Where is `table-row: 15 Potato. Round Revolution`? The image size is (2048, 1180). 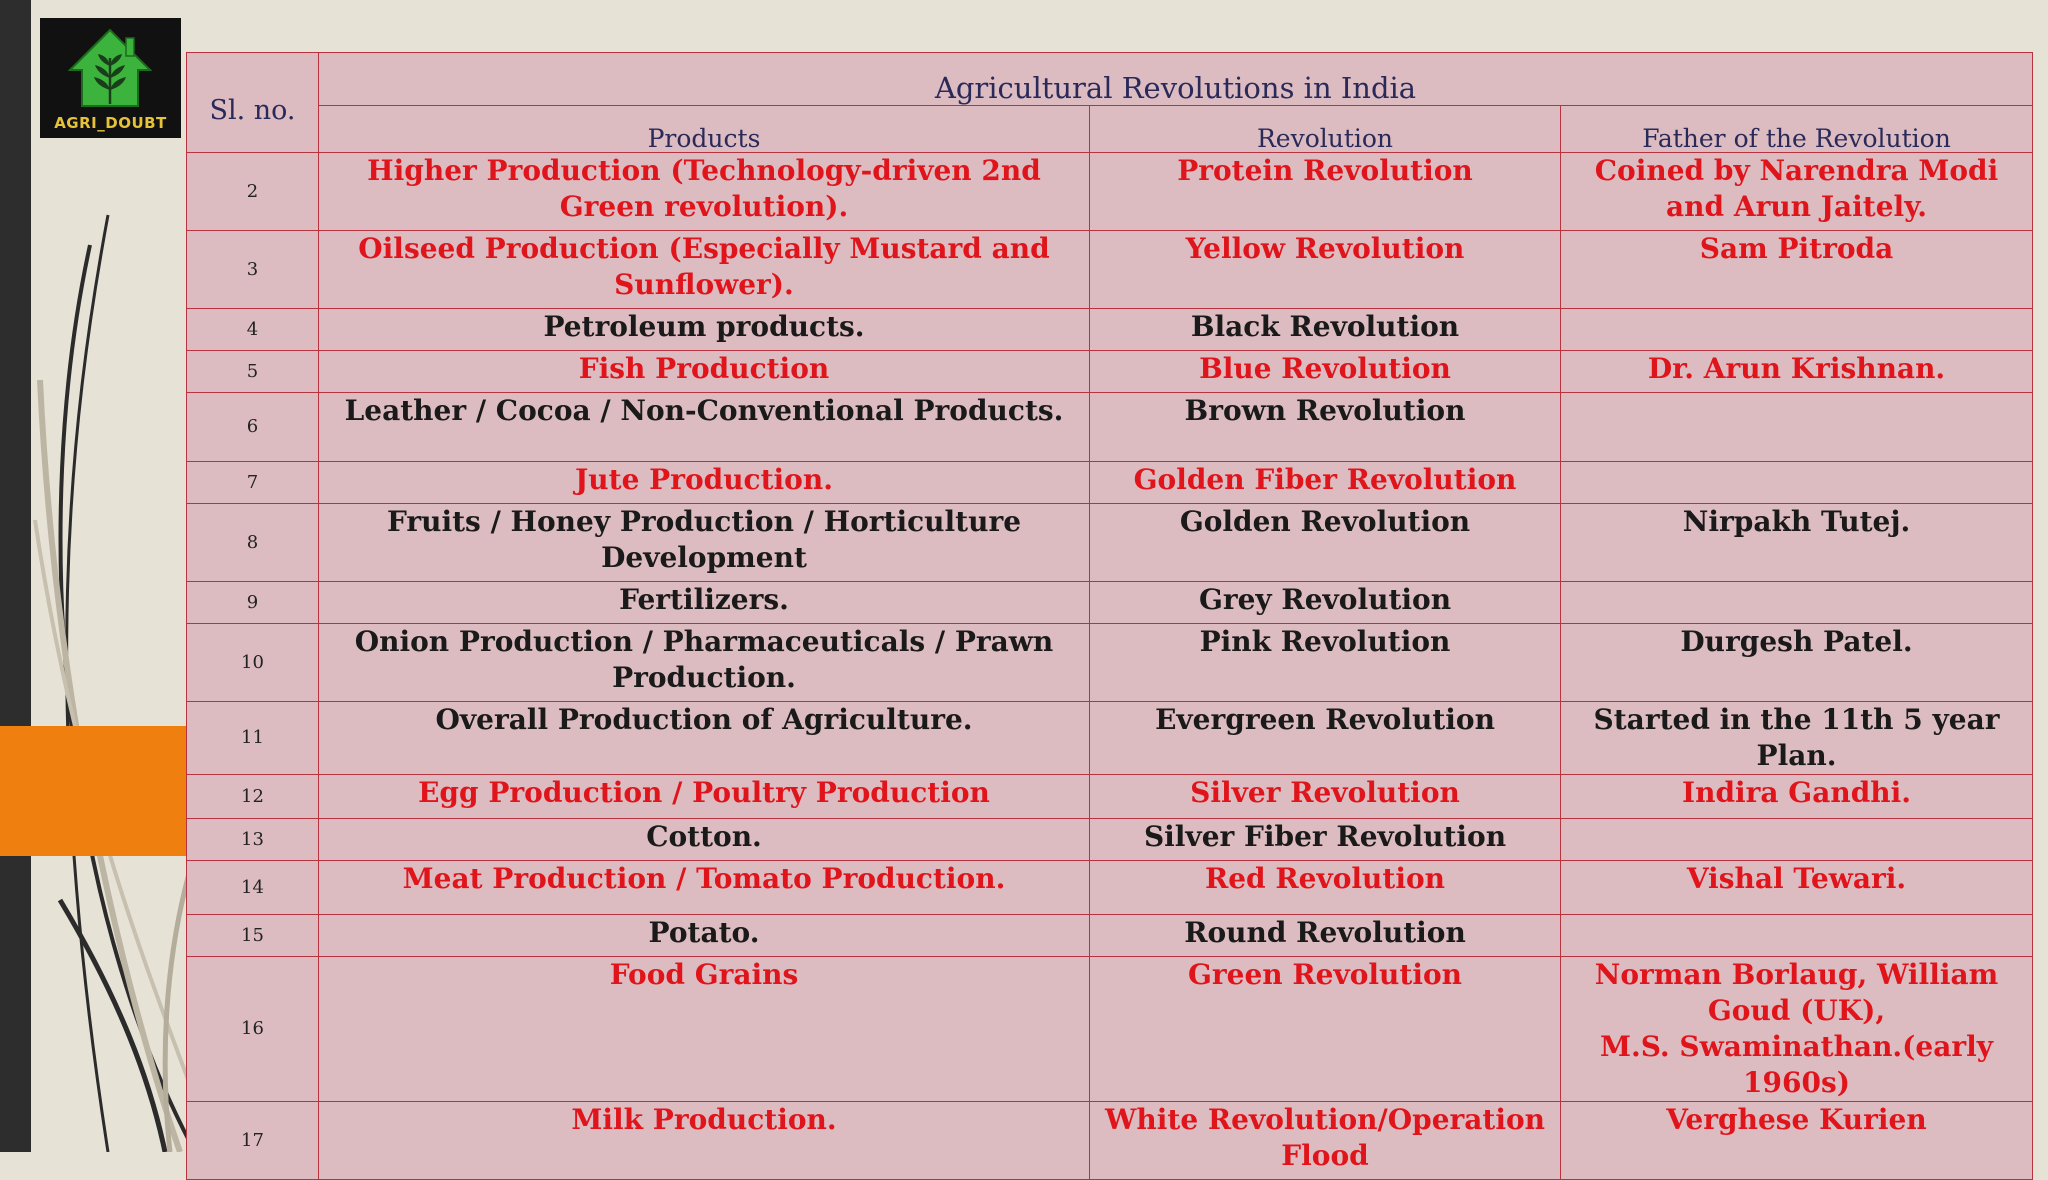
table-row: 15 Potato. Round Revolution is located at coordinates (1110, 935).